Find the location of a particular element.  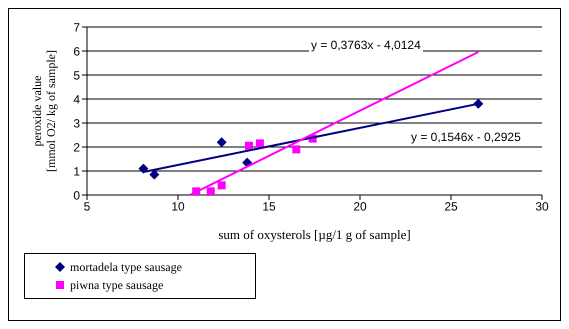

y-tick-label: 2 is located at coordinates (76, 147).